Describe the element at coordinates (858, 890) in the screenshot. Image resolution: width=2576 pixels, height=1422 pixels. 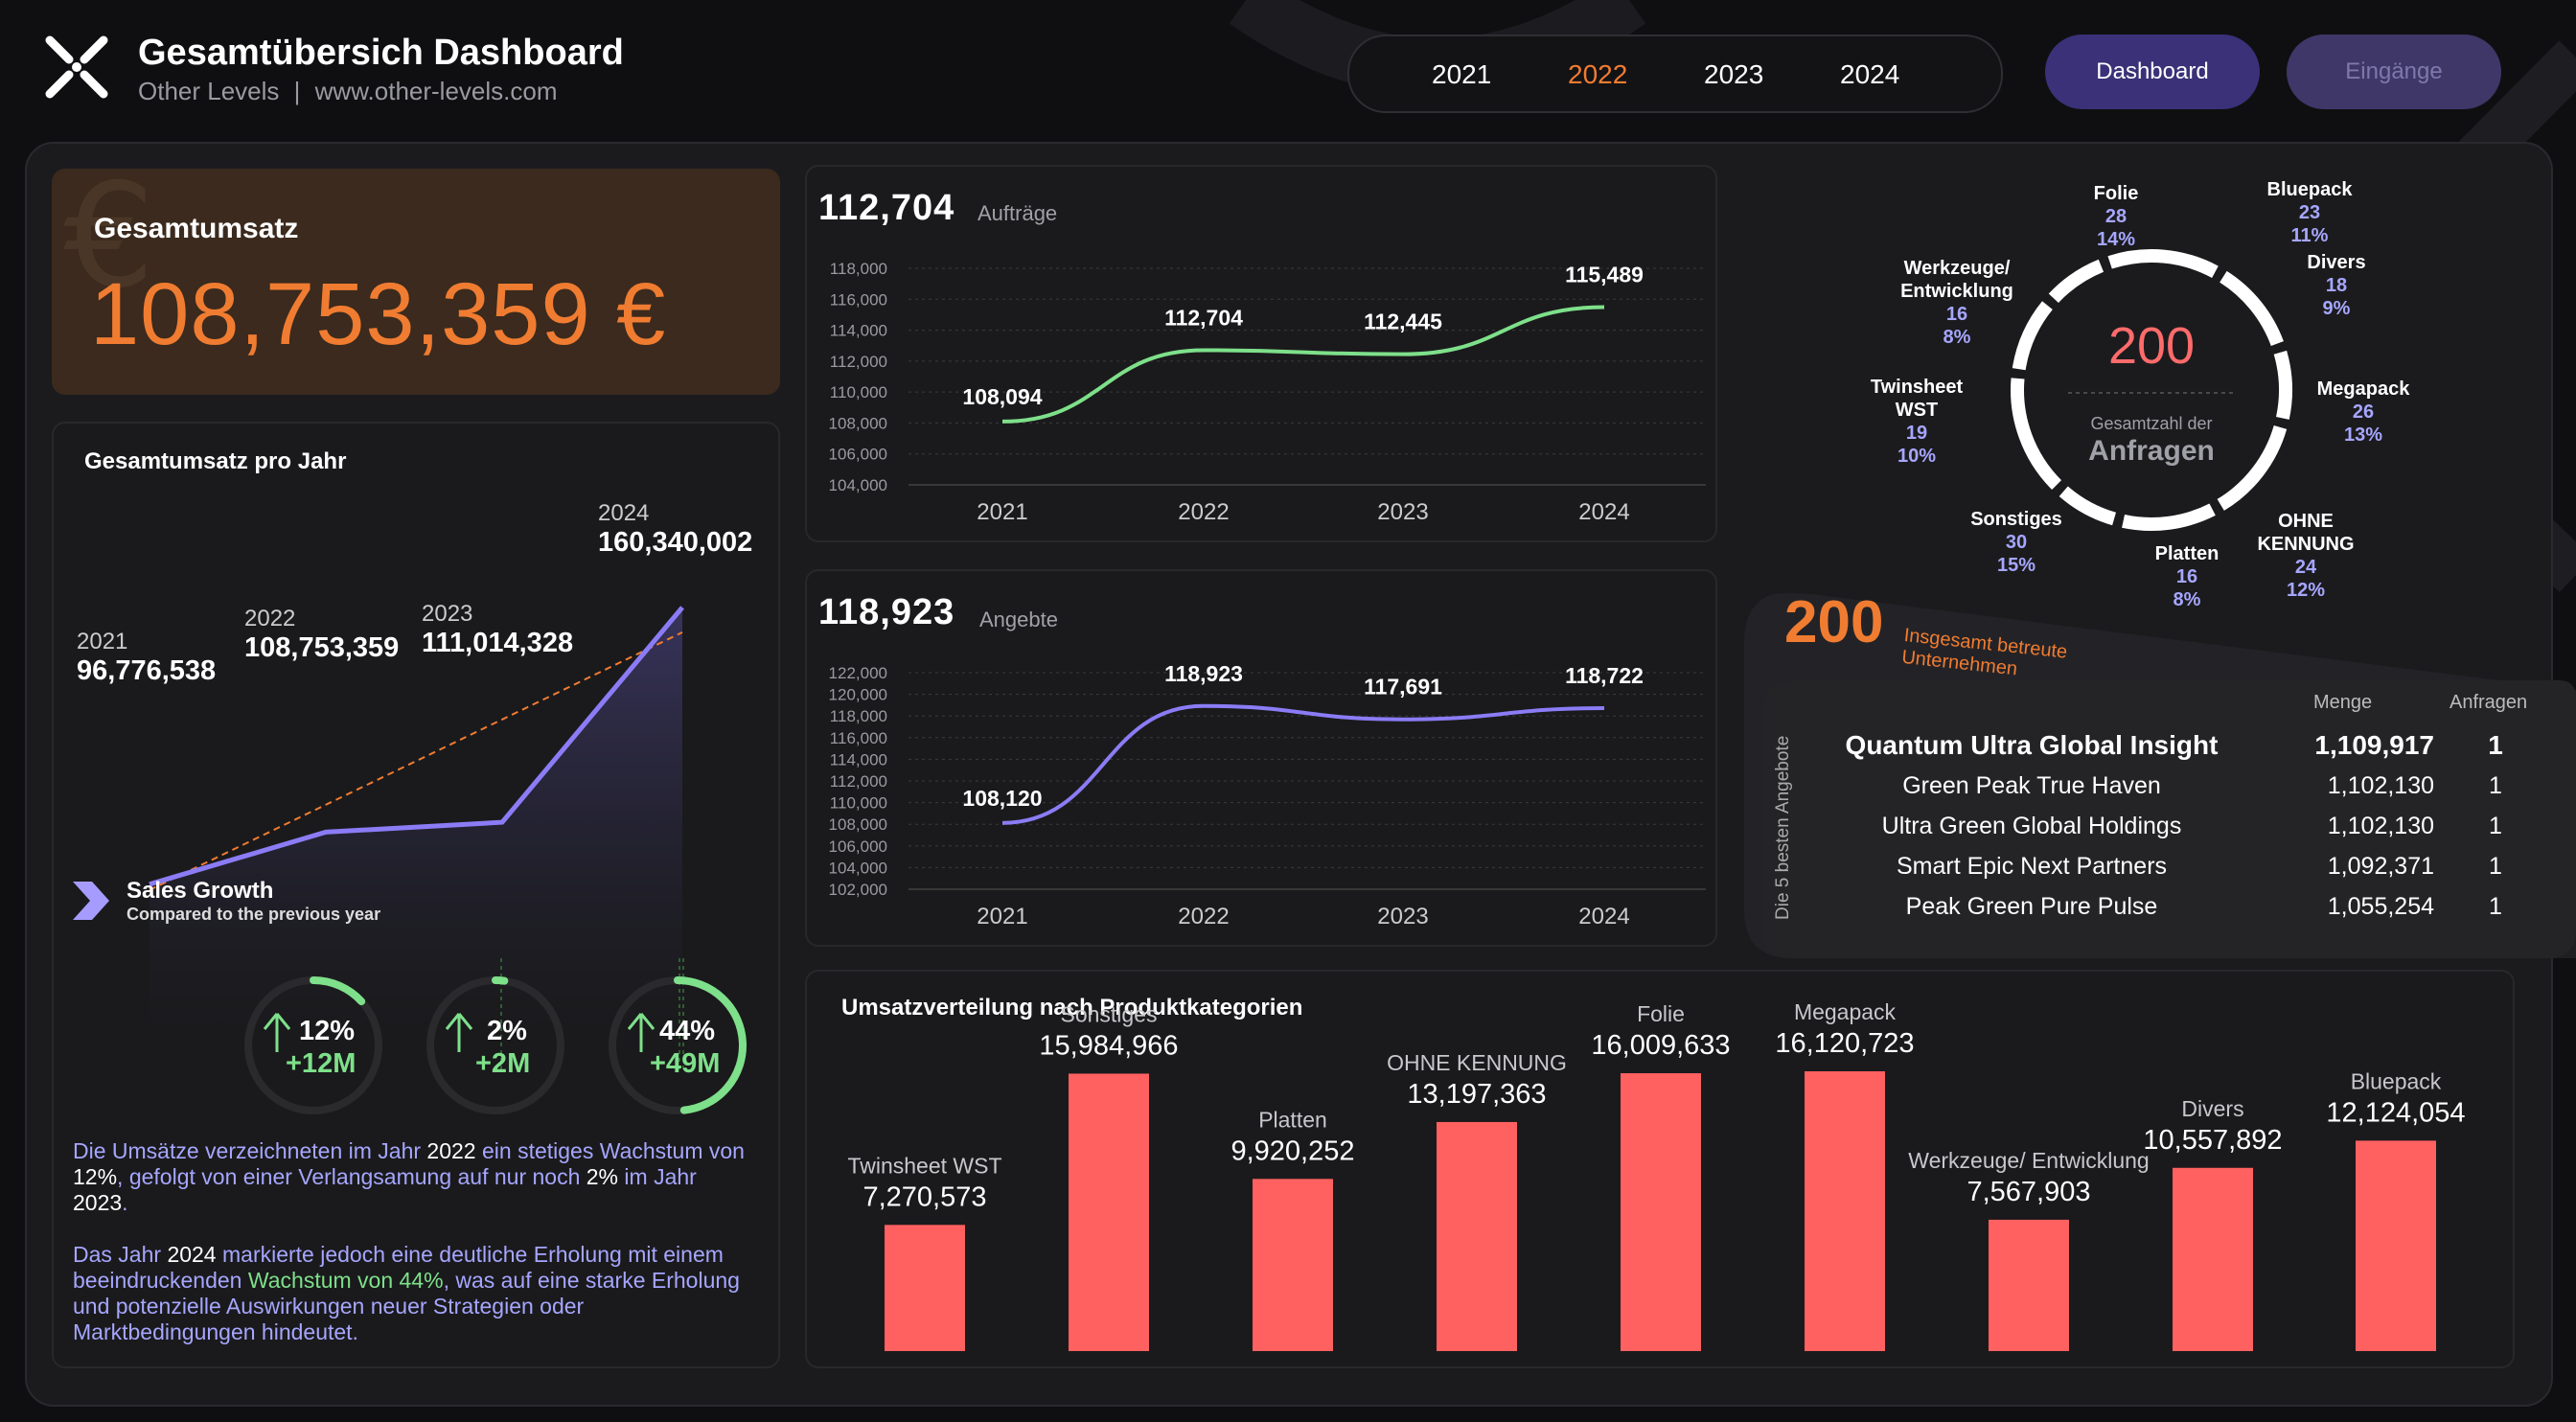
I see `y-tick-label: 102,000` at that location.